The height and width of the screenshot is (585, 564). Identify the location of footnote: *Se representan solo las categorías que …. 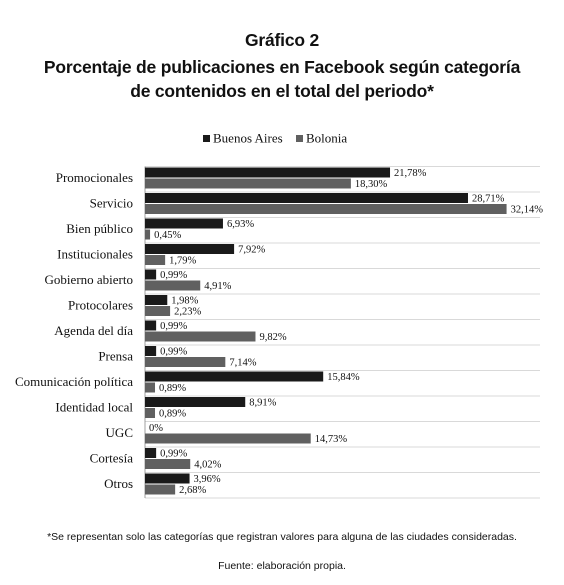
(282, 537).